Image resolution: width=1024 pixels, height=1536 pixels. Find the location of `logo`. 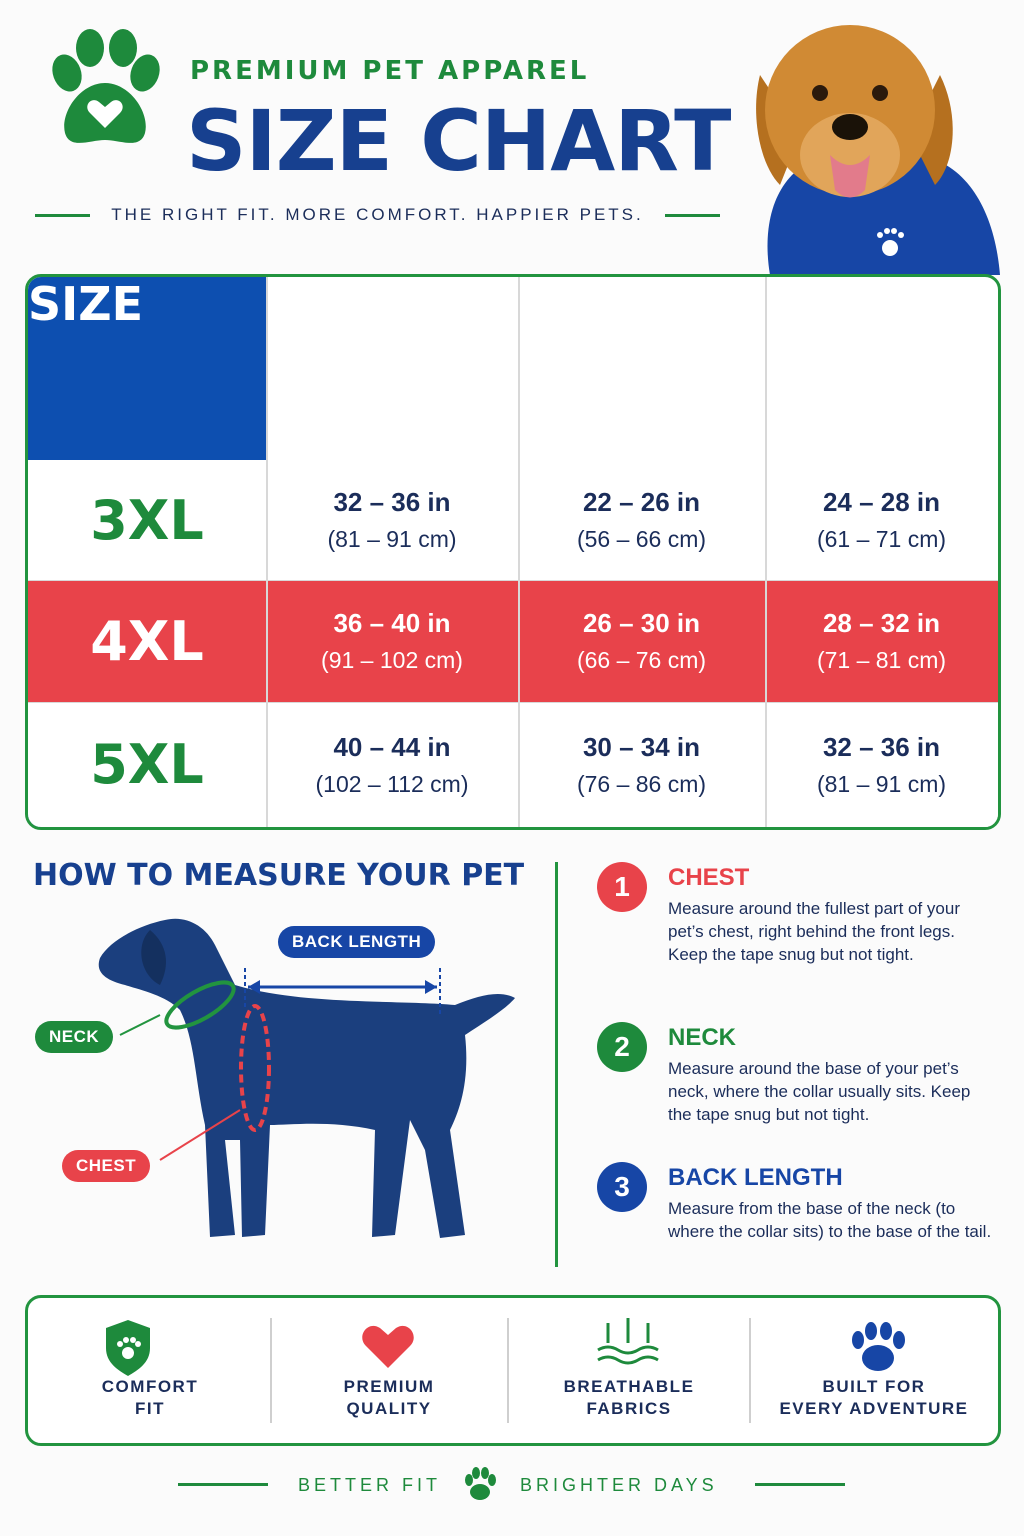

logo is located at coordinates (106, 86).